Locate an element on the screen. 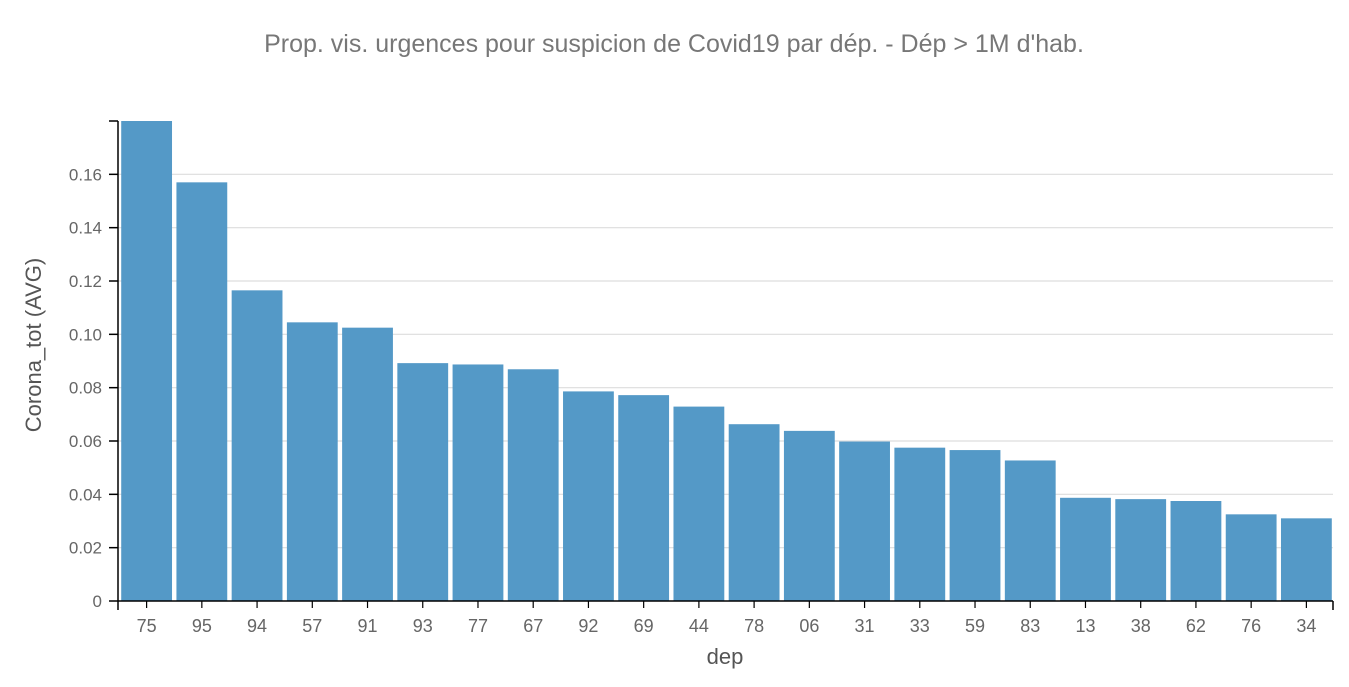 The height and width of the screenshot is (687, 1349). x-tick-label: 34 is located at coordinates (1306, 626).